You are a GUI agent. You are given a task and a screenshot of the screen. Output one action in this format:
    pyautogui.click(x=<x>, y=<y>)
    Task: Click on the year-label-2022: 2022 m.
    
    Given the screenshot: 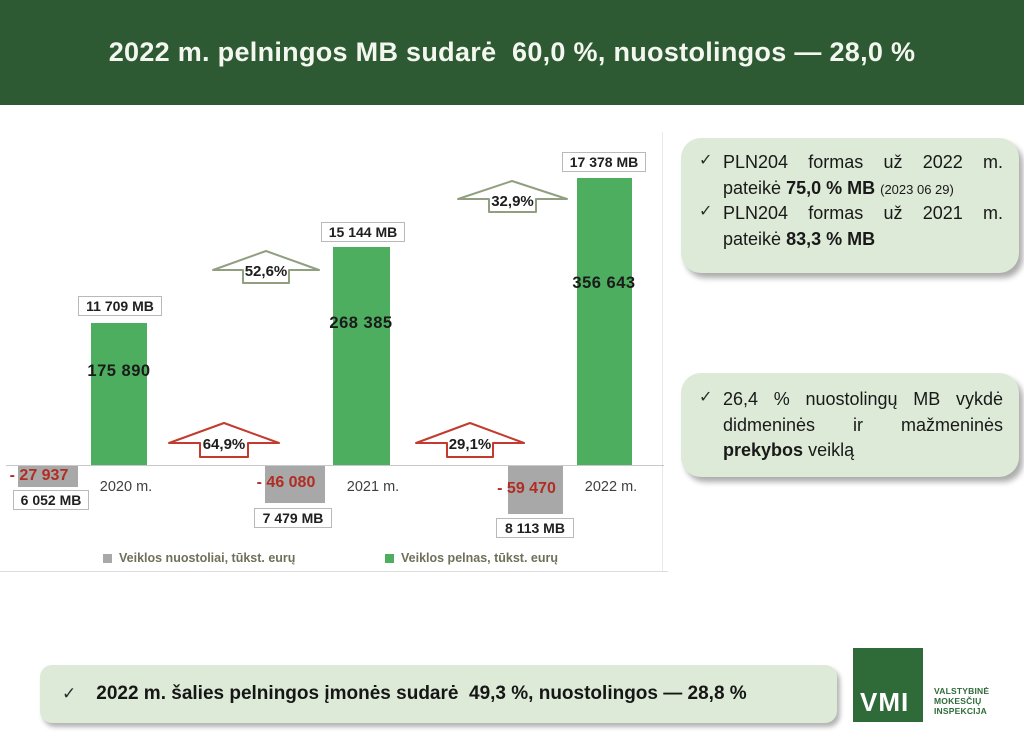 What is the action you would take?
    pyautogui.click(x=611, y=487)
    